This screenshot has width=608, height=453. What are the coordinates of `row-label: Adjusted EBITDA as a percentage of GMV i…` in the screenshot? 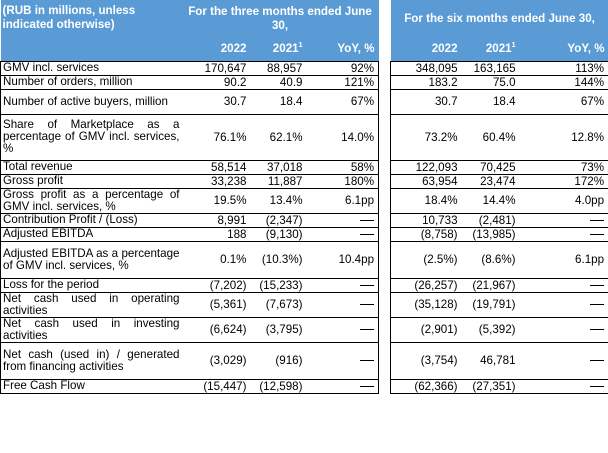 It's located at (91, 260).